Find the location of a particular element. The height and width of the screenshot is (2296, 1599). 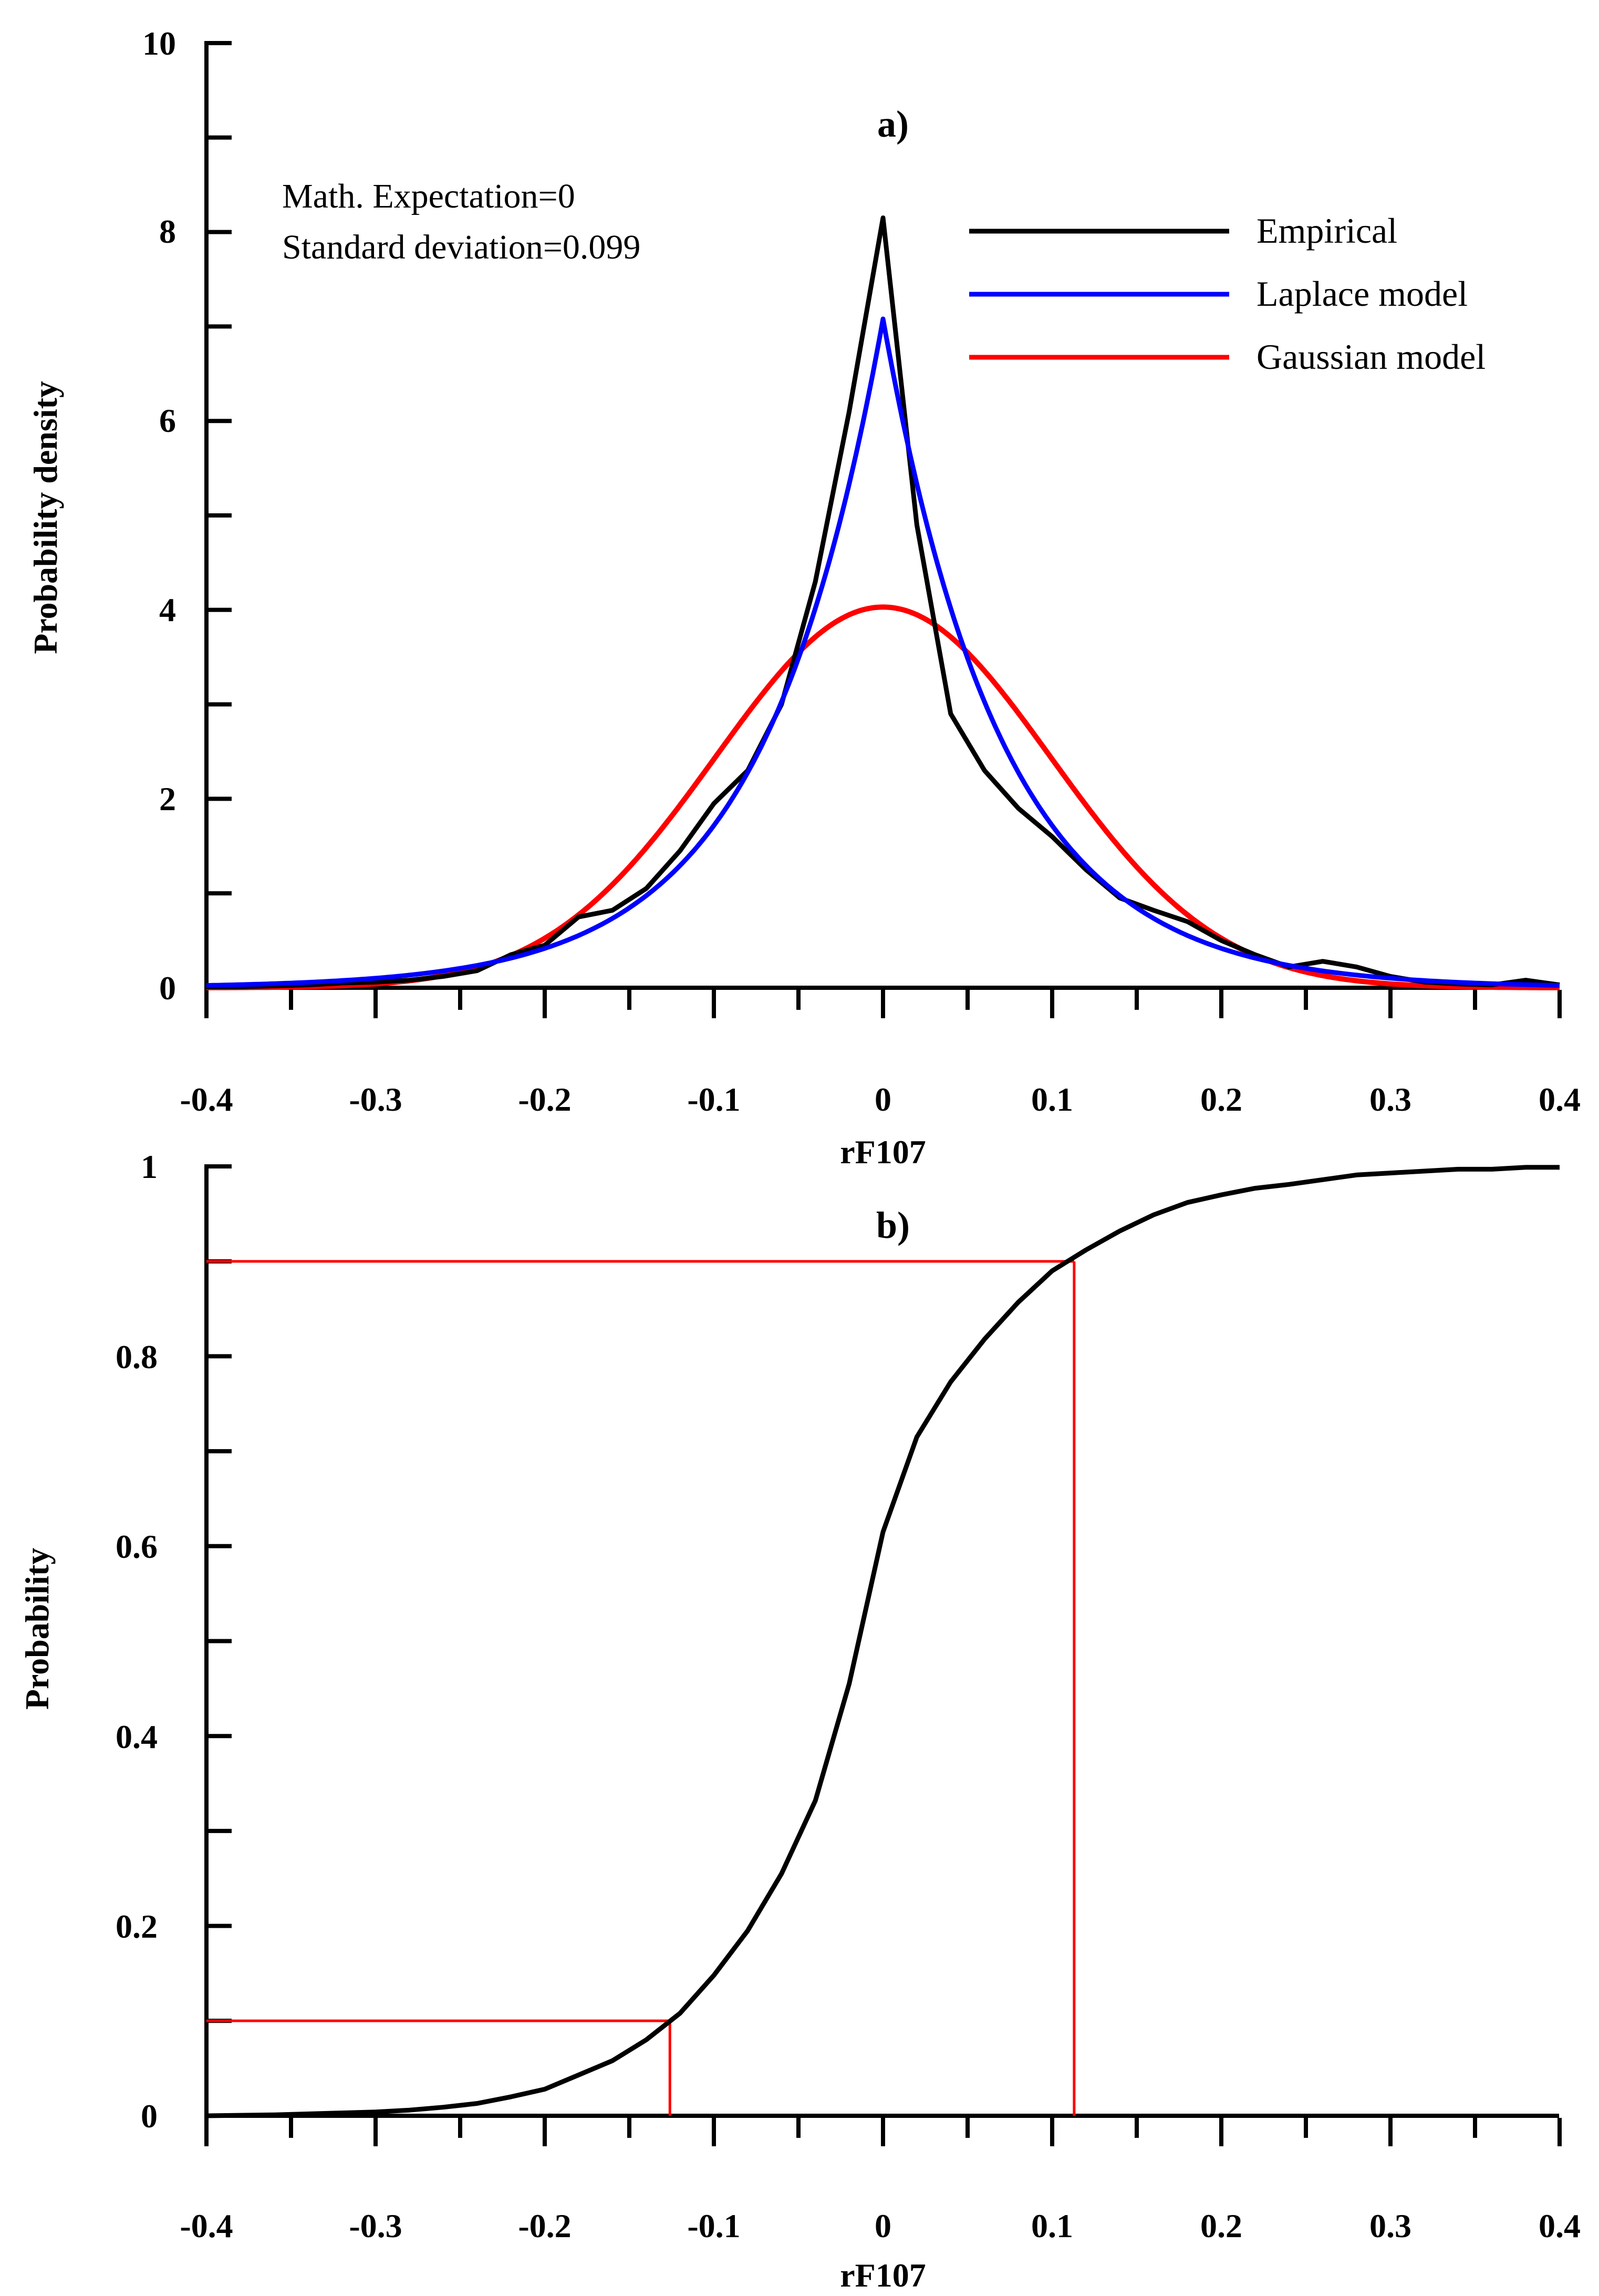

panel-b-x-tick-label: 0.3 is located at coordinates (1390, 2226).